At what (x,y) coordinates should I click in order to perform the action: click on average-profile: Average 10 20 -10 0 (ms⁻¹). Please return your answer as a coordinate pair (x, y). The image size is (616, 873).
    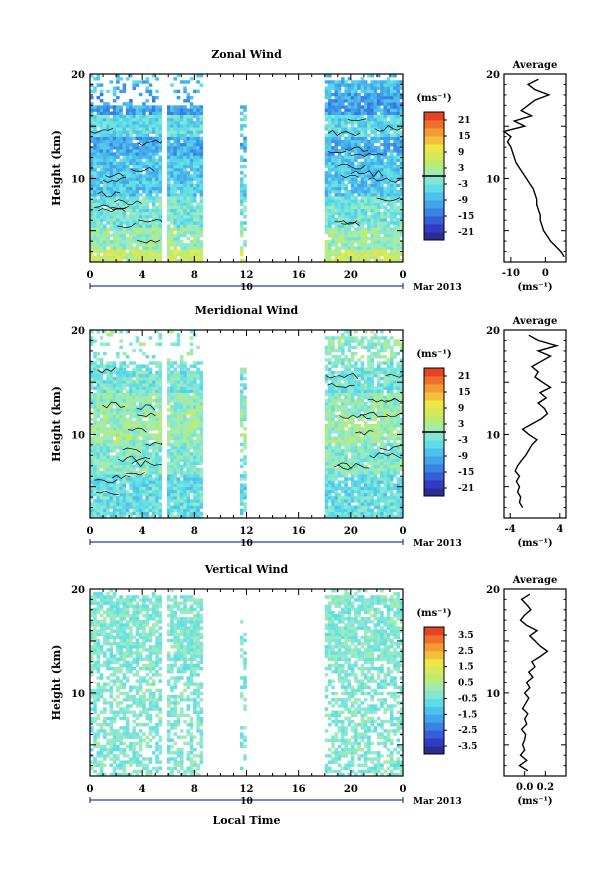
    Looking at the image, I should click on (526, 176).